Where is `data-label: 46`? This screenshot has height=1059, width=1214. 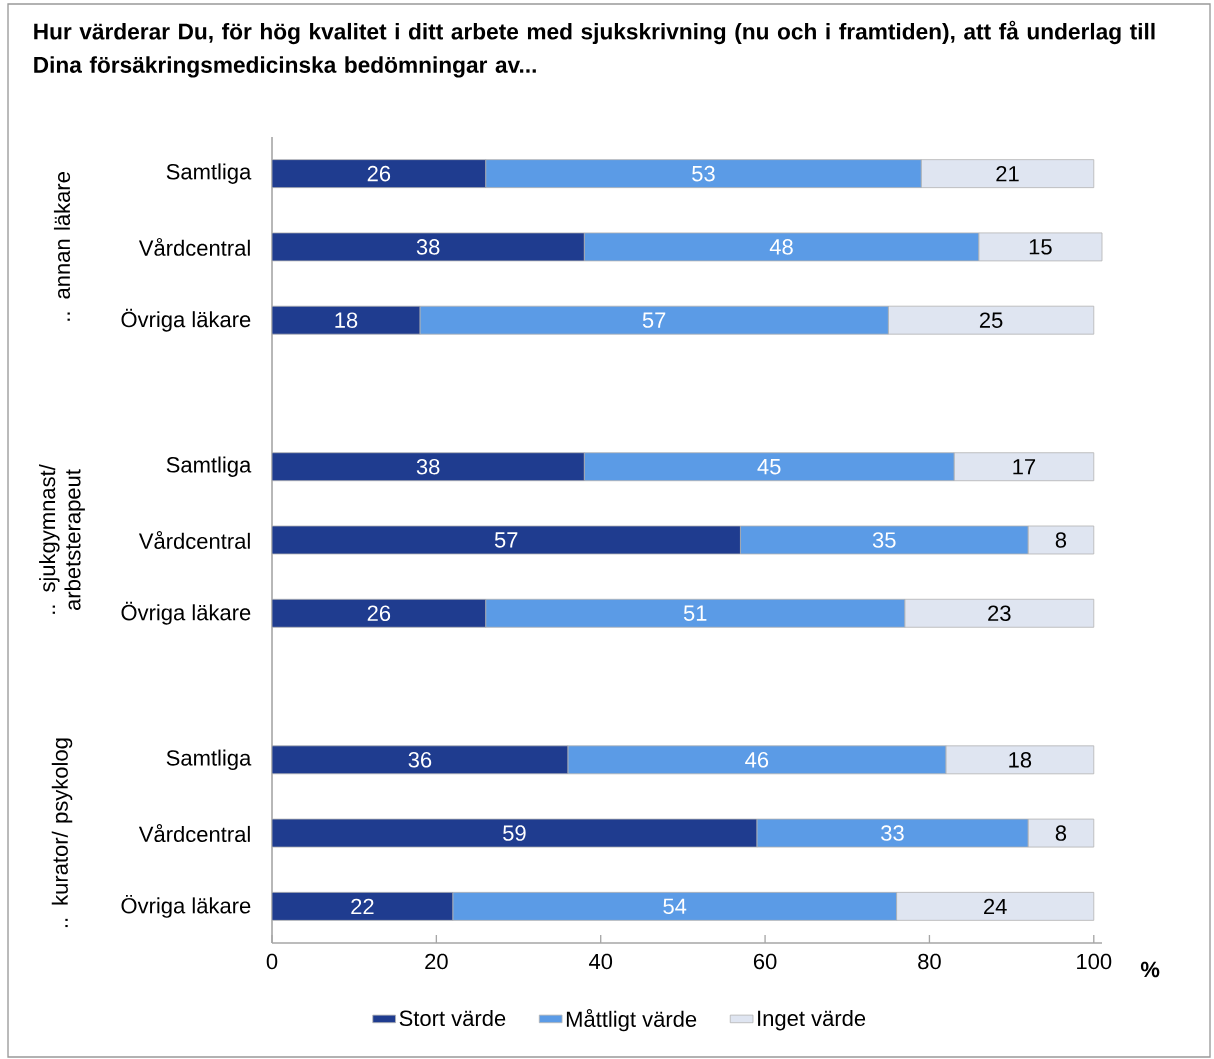 data-label: 46 is located at coordinates (757, 760).